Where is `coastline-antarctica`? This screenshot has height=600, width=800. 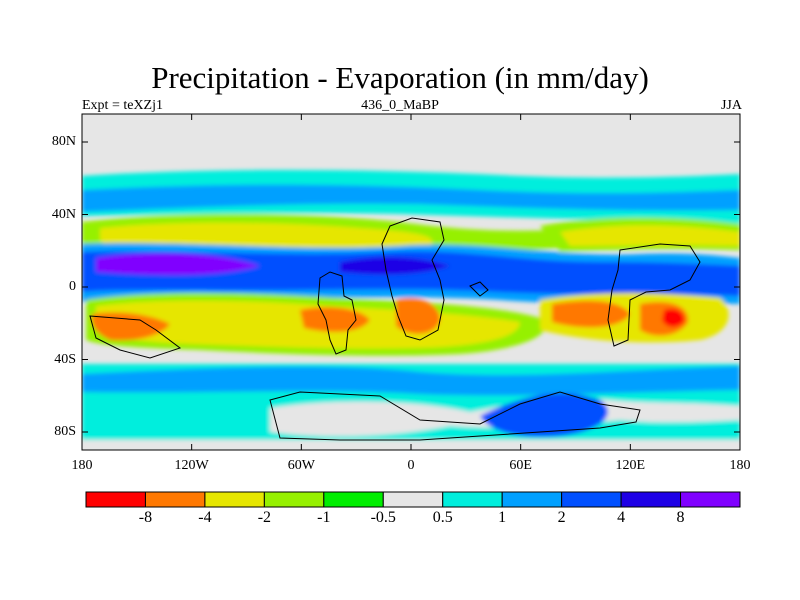
coastline-antarctica is located at coordinates (455, 416).